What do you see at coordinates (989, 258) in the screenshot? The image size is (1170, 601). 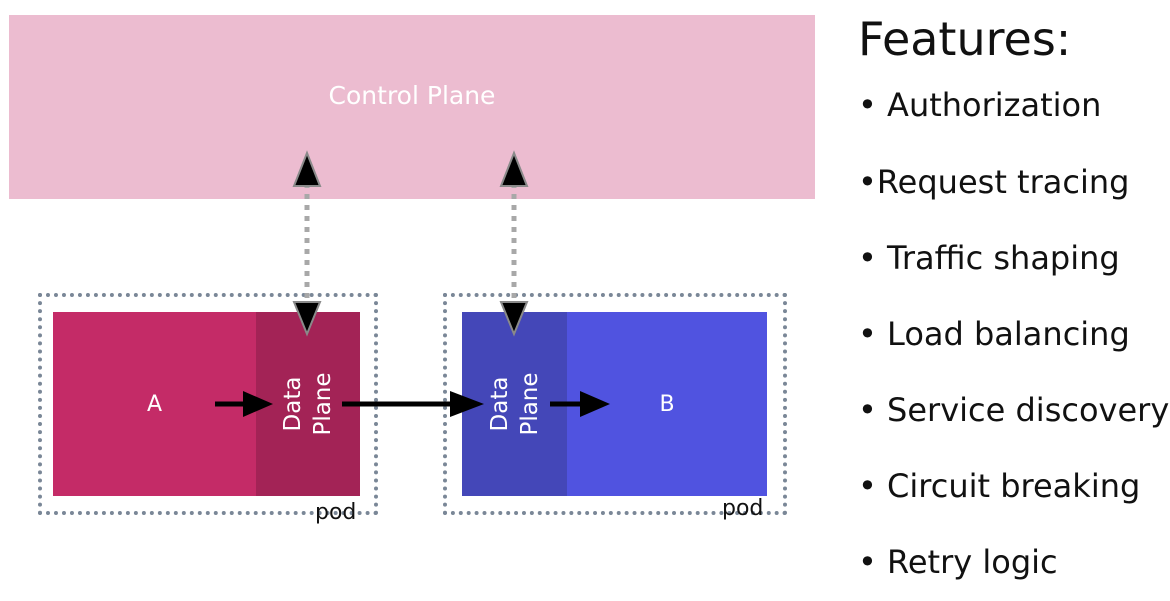 I see `feature-item: • Traffic shaping` at bounding box center [989, 258].